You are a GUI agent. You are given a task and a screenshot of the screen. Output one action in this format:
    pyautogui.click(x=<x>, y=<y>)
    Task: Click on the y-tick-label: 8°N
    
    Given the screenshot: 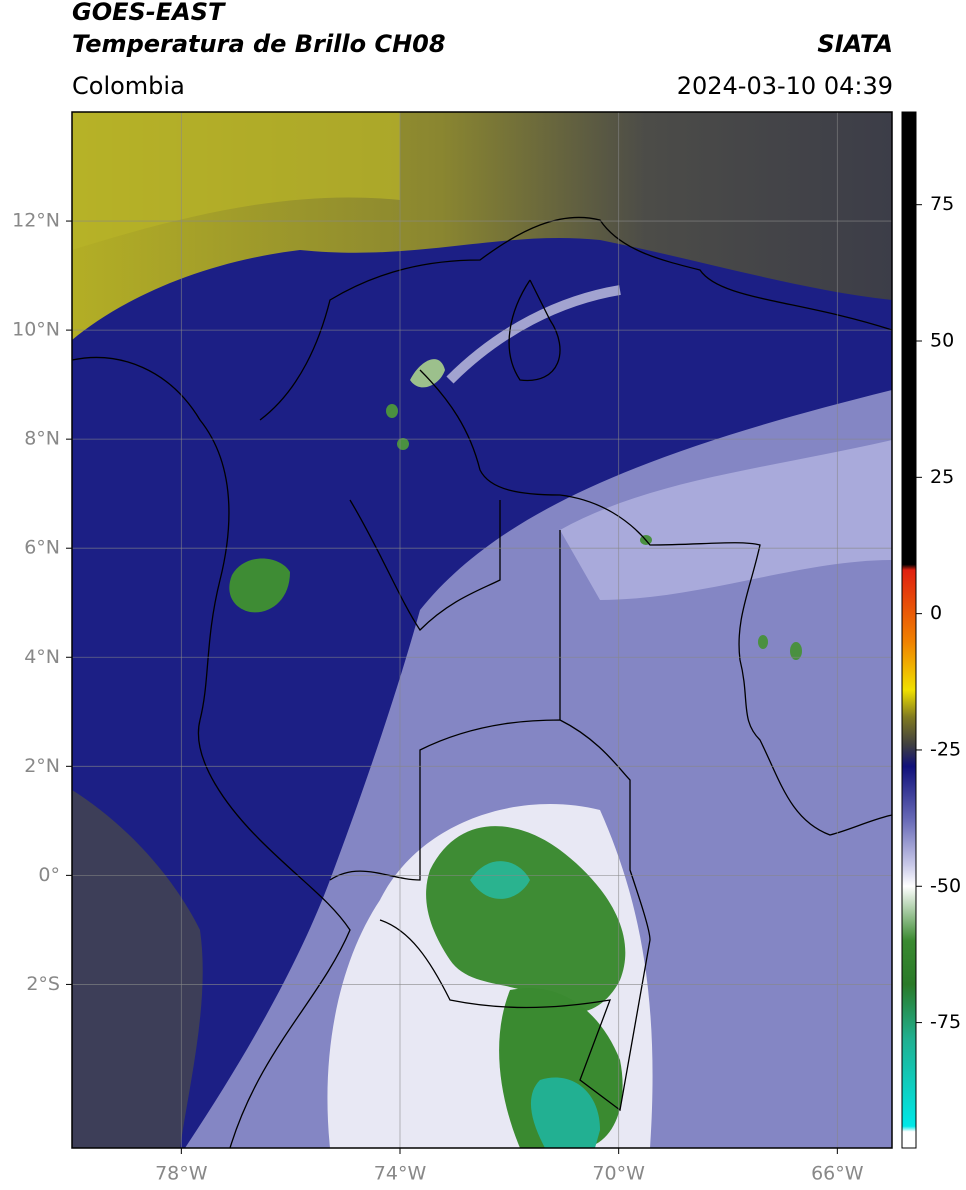 What is the action you would take?
    pyautogui.click(x=42, y=439)
    